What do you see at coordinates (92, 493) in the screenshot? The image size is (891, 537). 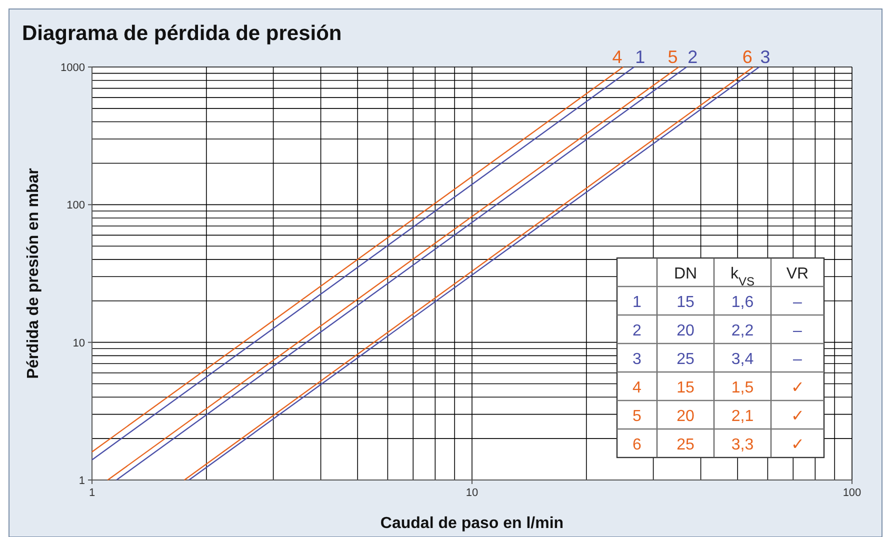 I see `x-tick-label: 1` at bounding box center [92, 493].